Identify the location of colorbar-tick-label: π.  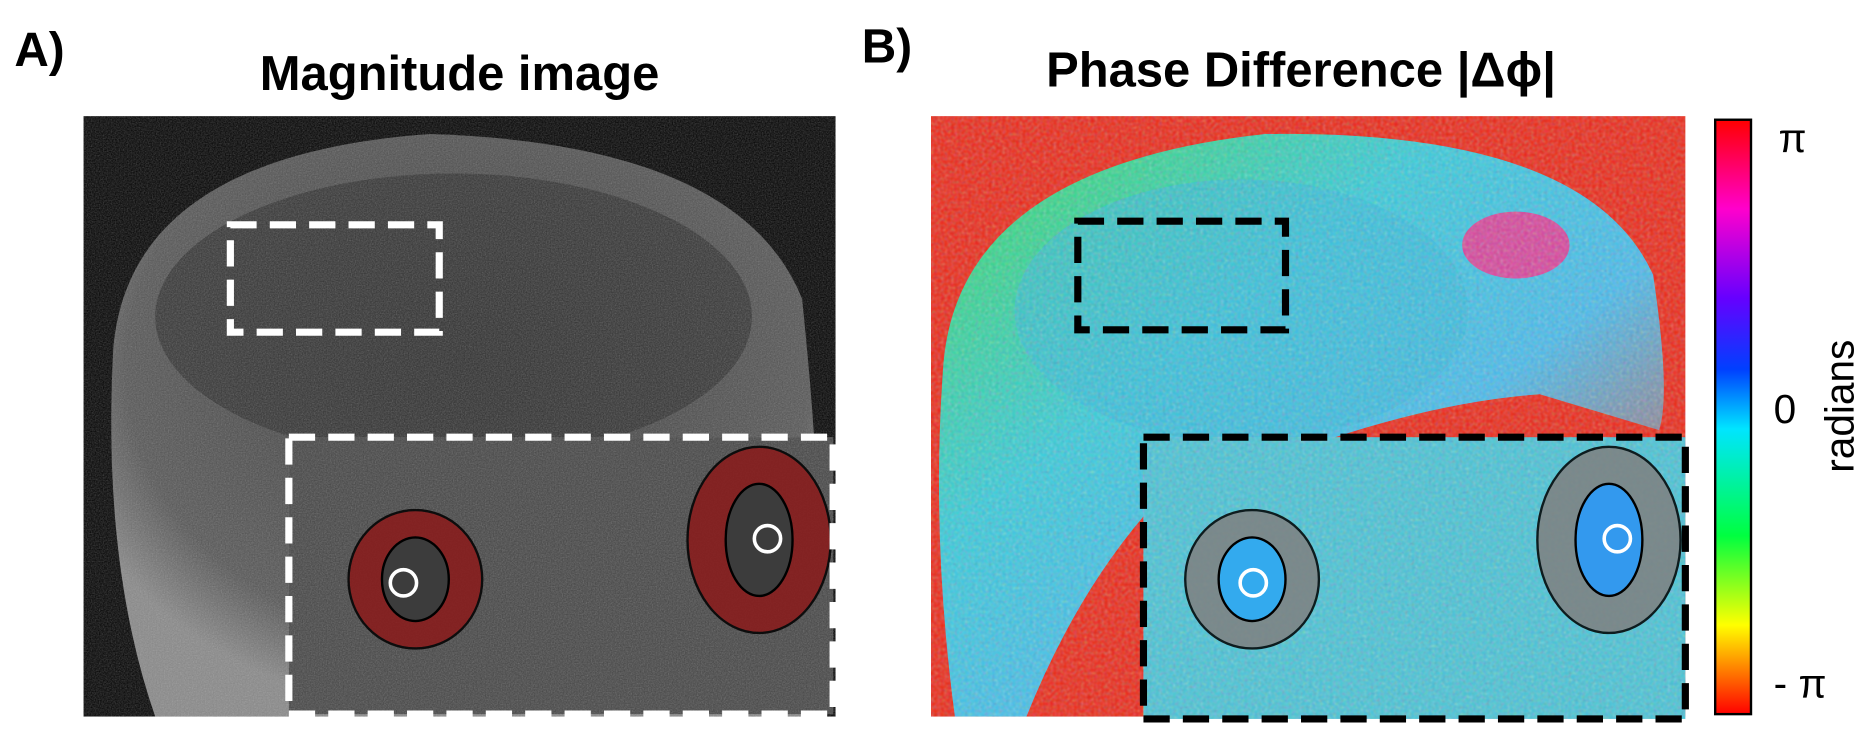
(1792, 138).